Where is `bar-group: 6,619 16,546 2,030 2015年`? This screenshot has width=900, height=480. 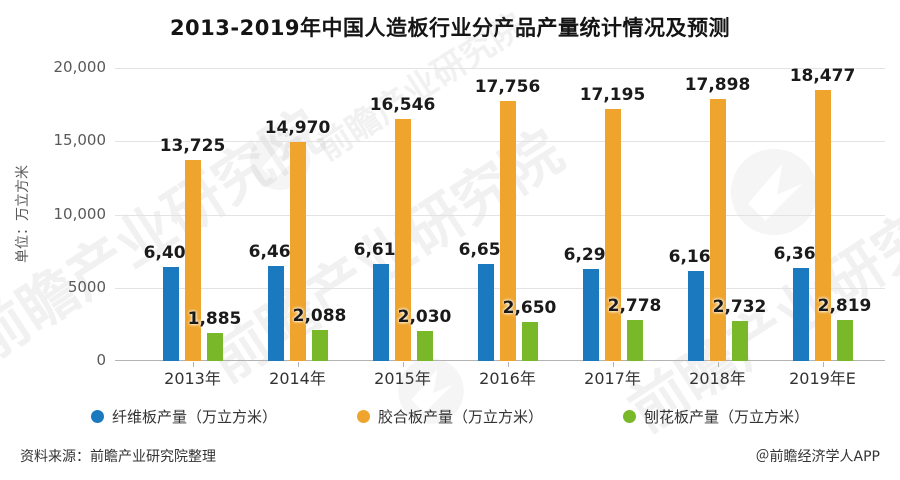 bar-group: 6,619 16,546 2,030 2015年 is located at coordinates (403, 228).